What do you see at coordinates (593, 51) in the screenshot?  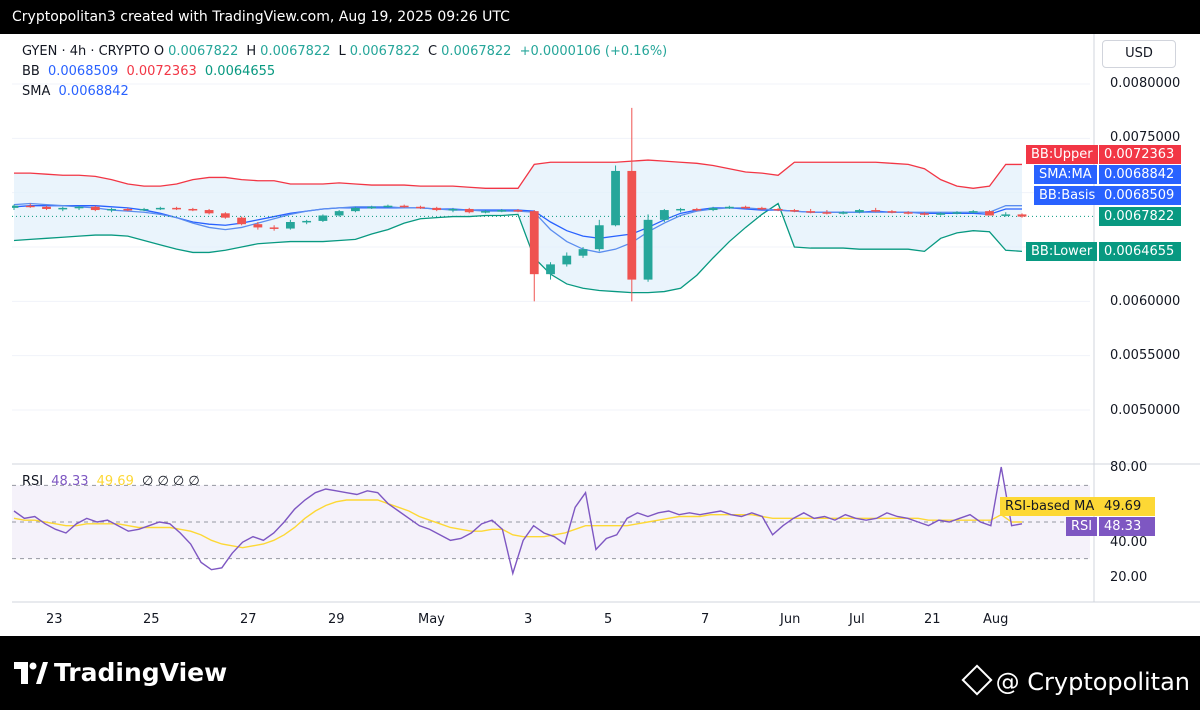 I see `change-value: +0.0000106 (+0.16%)` at bounding box center [593, 51].